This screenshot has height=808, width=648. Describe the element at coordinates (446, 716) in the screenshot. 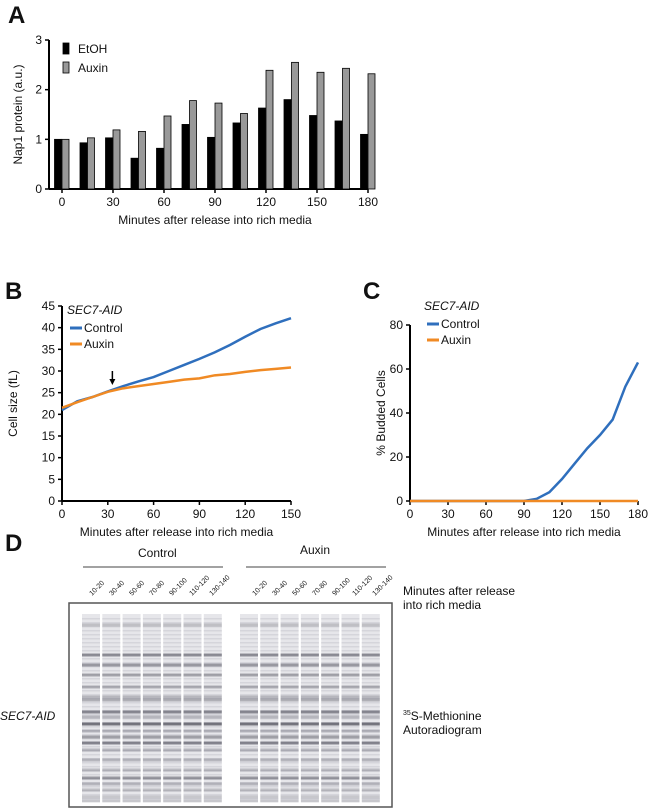

I see `label-methionine: S-Methionine` at that location.